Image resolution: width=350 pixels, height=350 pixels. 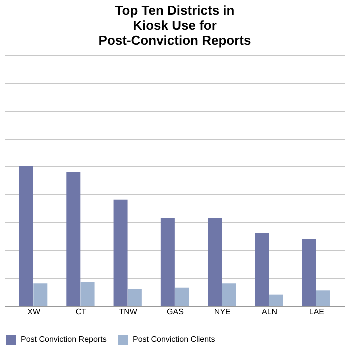 I want to click on x-tick-label: ALN, so click(x=270, y=312).